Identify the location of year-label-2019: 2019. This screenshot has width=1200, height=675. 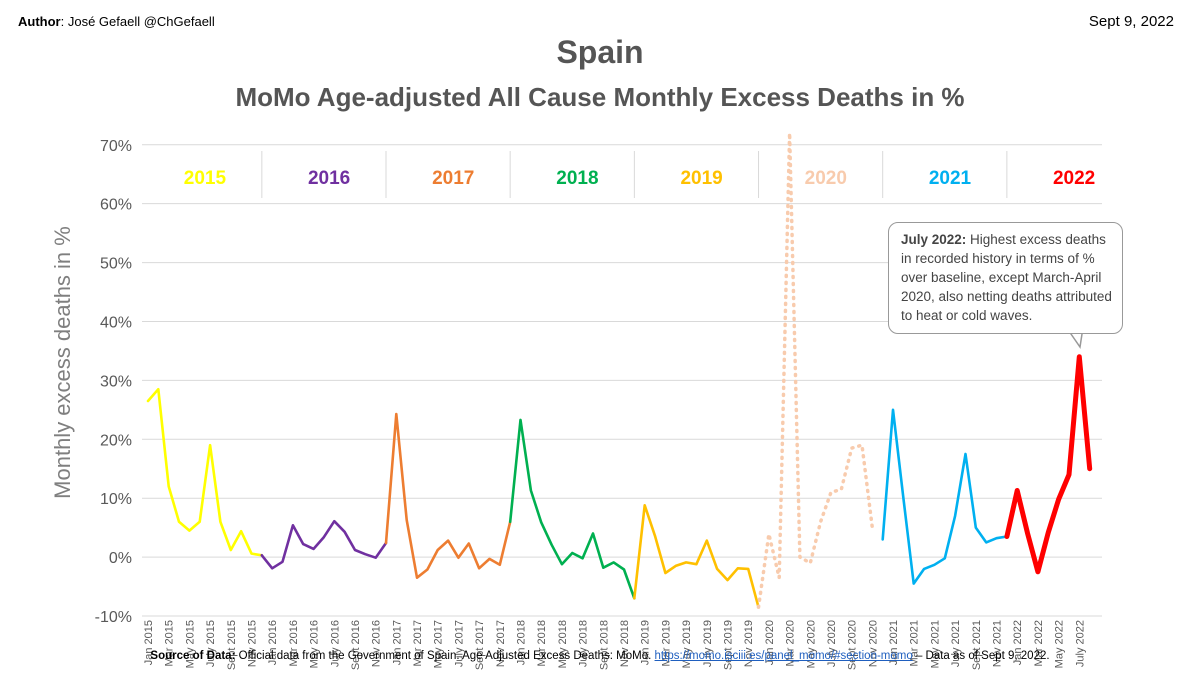
(701, 178).